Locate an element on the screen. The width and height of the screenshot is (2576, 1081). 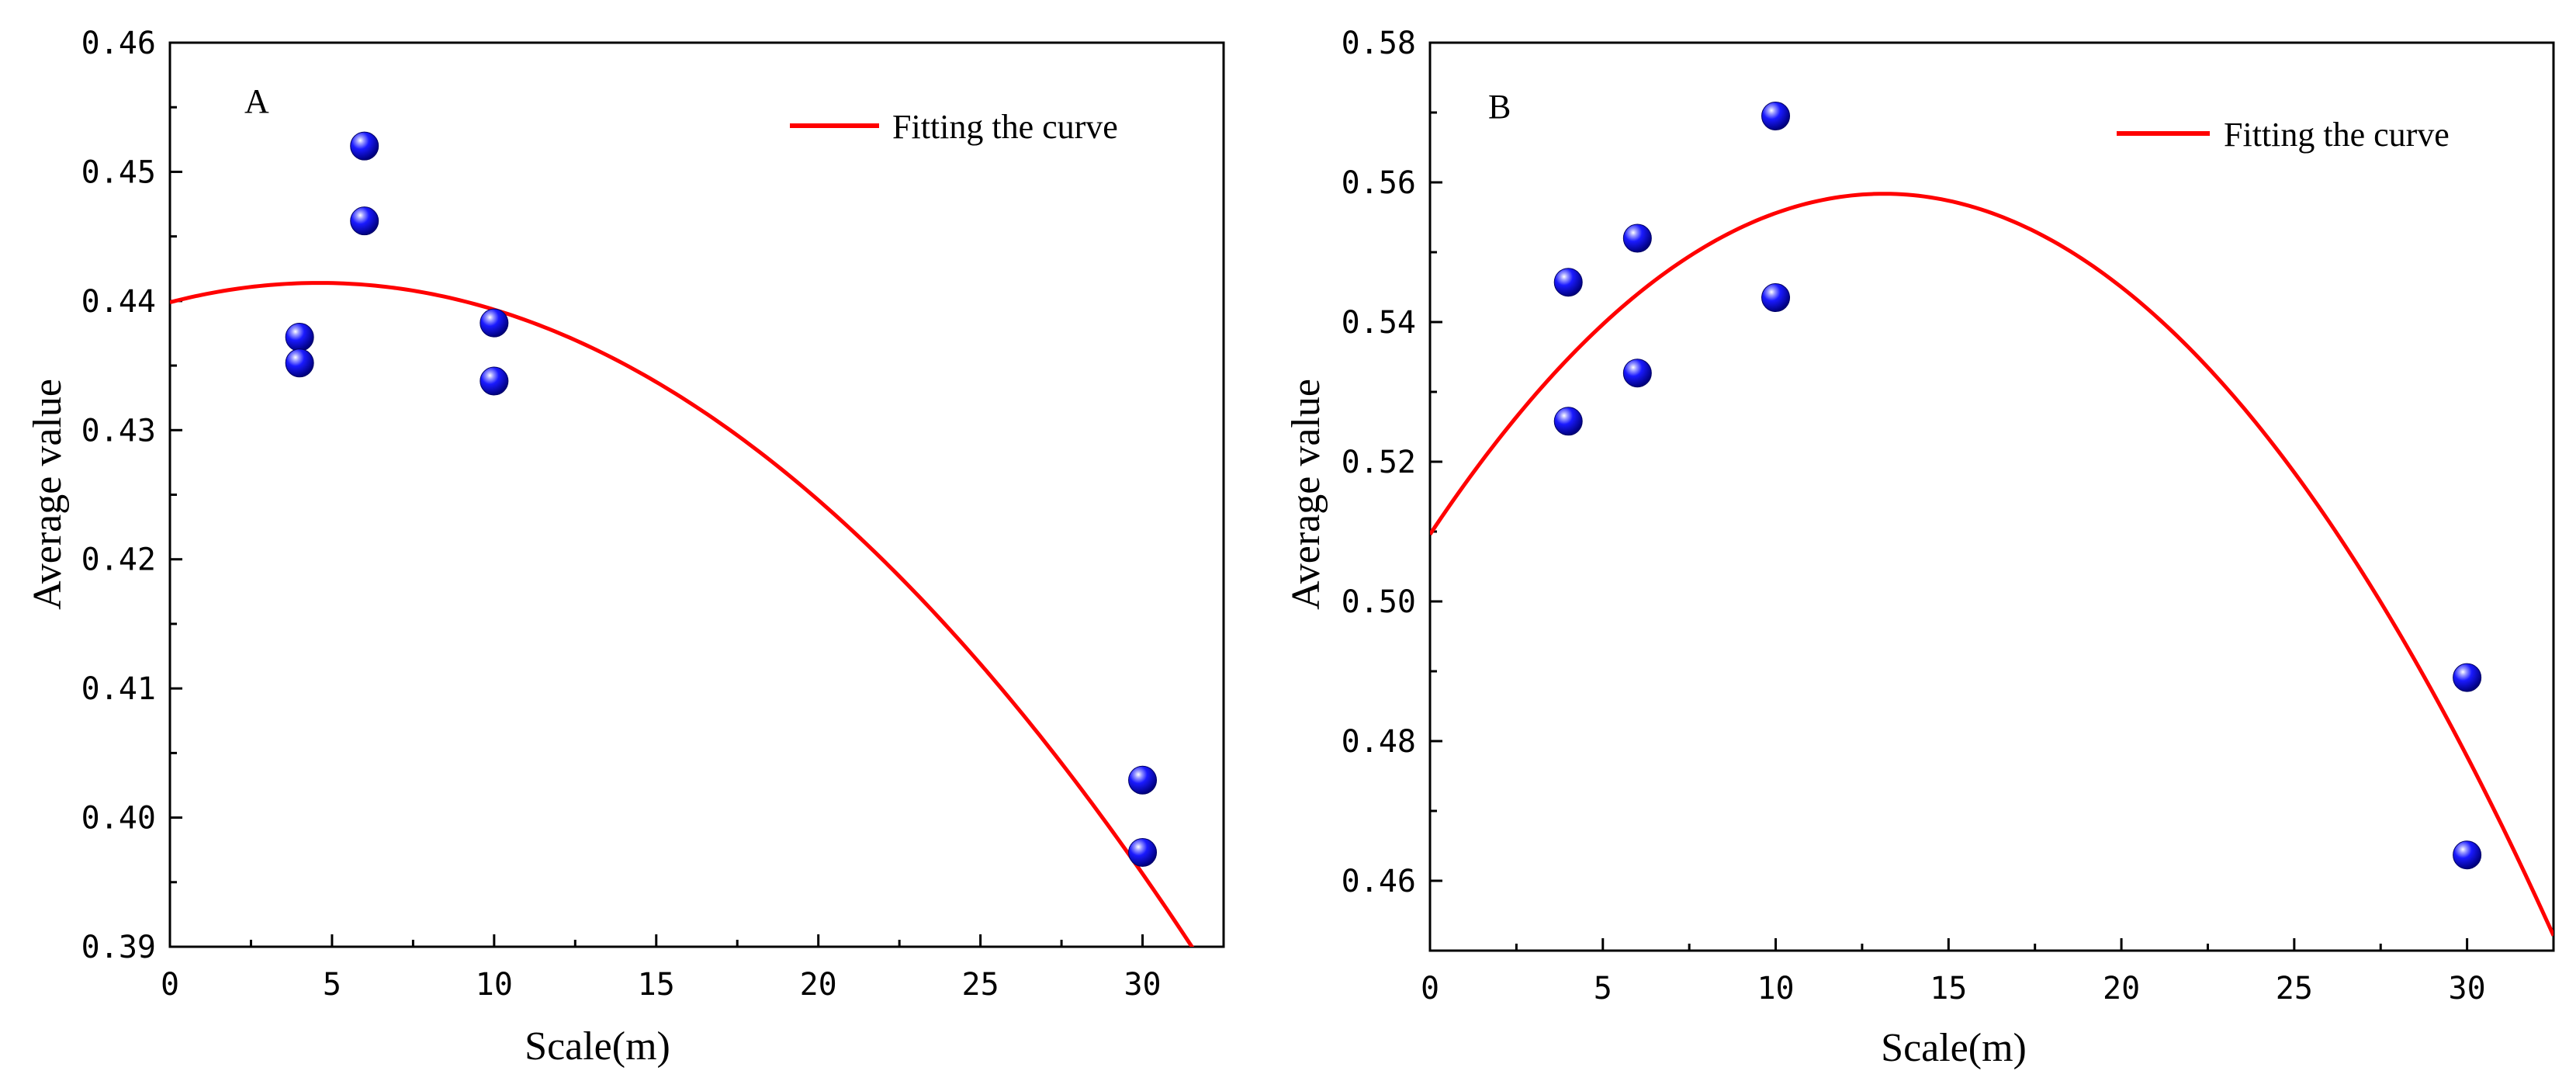
x-axis-title-a: Scale(m) is located at coordinates (597, 1046).